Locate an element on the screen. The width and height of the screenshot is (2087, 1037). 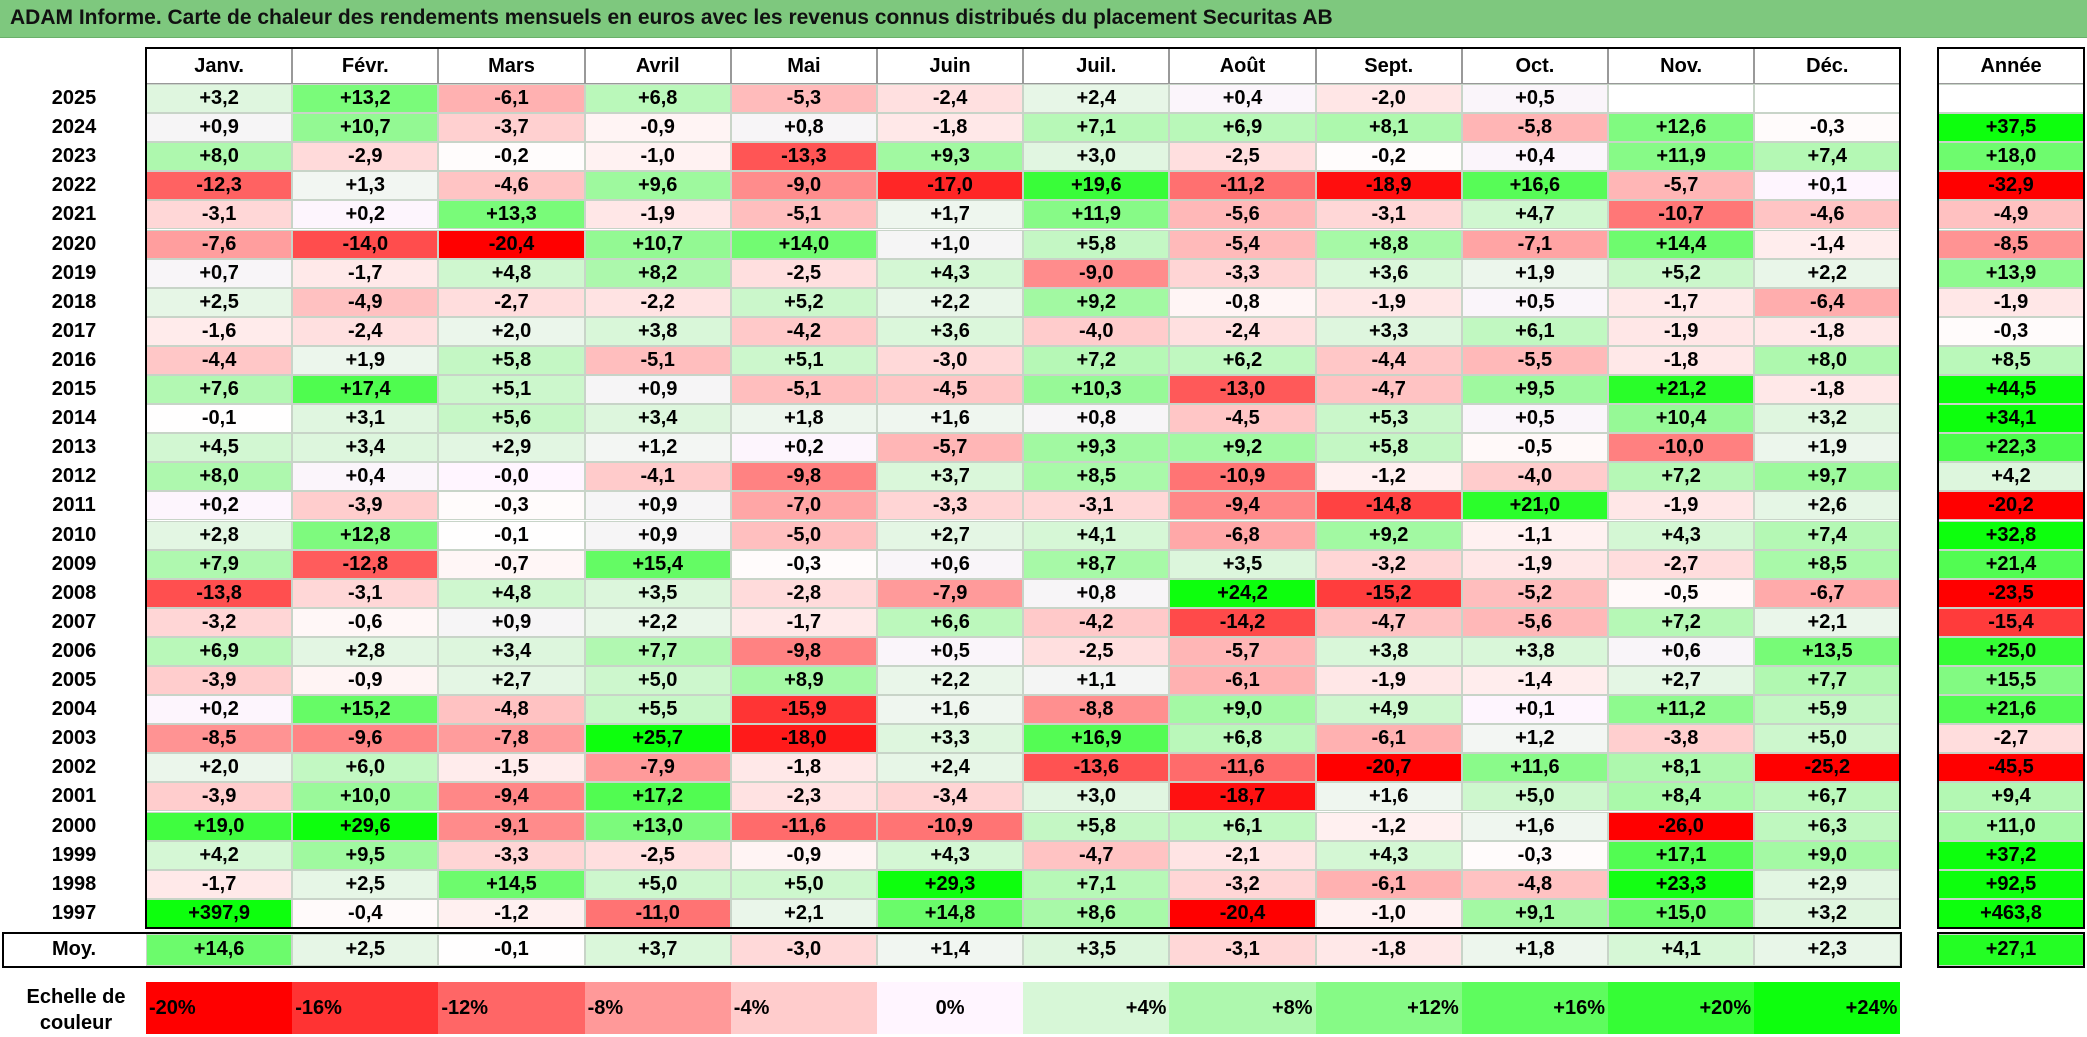
heatmap-cell: -11,0 is located at coordinates (657, 913).